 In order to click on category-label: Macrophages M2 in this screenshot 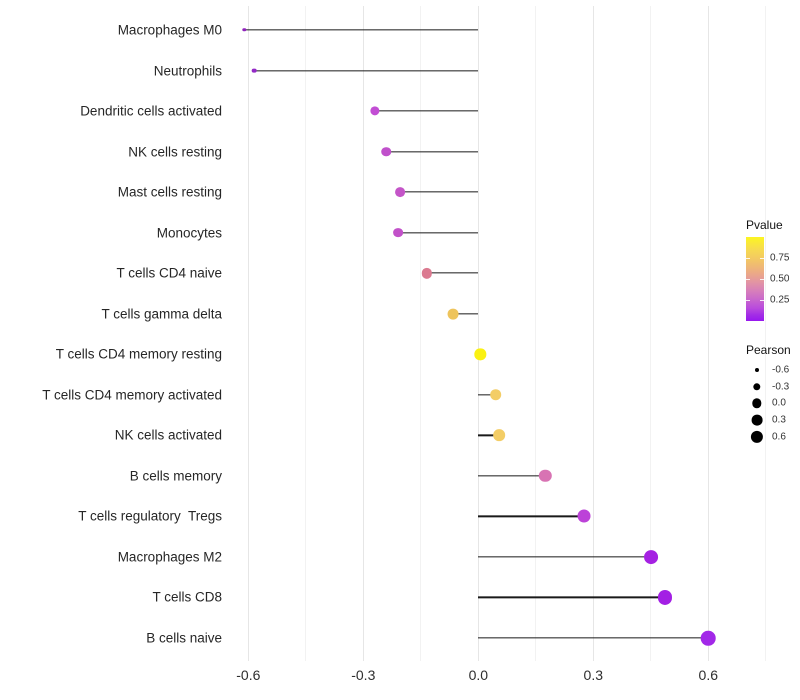, I will do `click(169, 557)`.